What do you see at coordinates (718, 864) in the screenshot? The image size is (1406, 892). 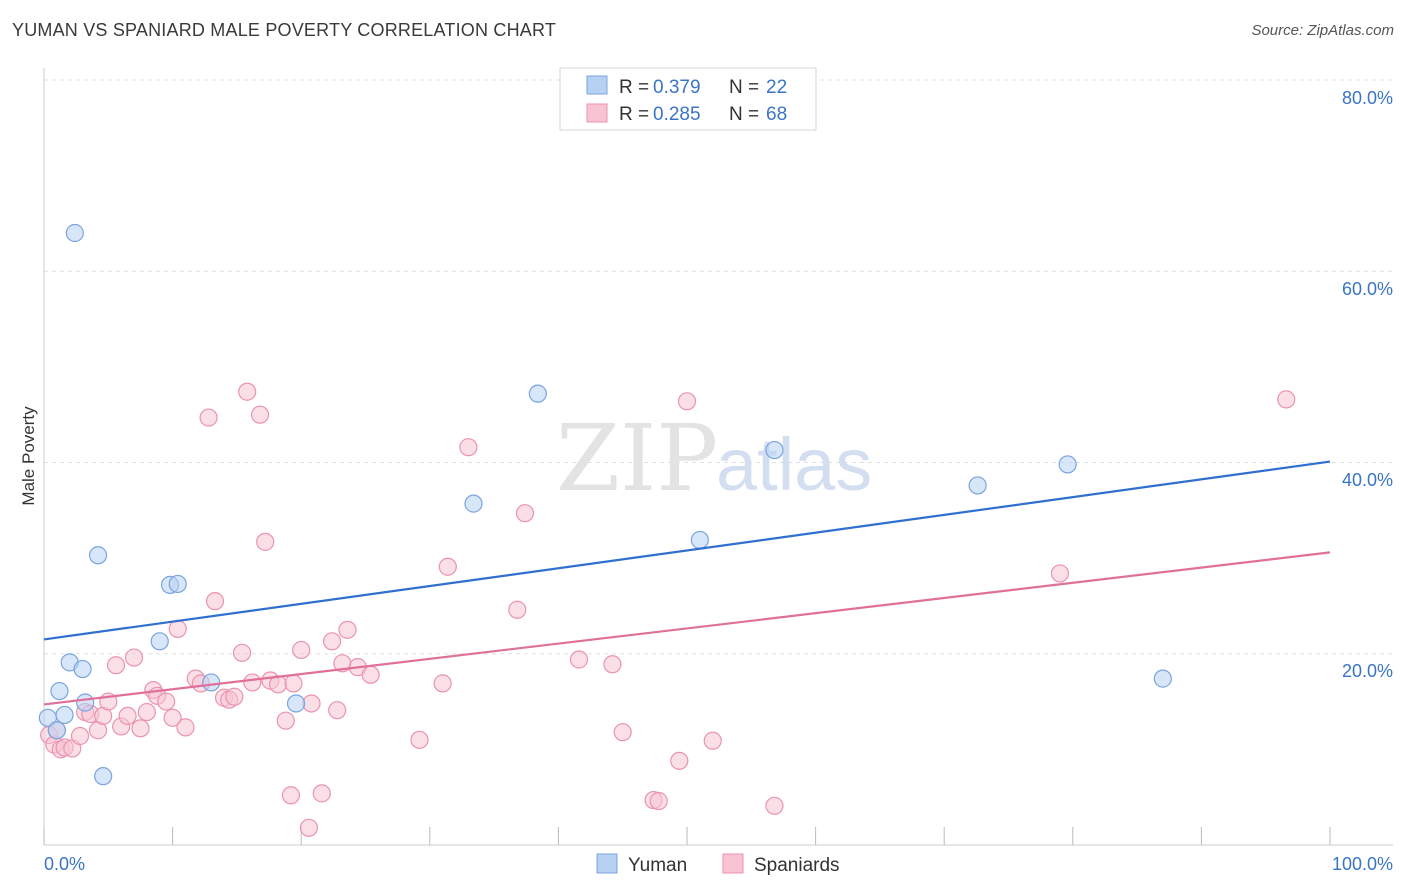 I see `series-legend: Yuman Spaniards` at bounding box center [718, 864].